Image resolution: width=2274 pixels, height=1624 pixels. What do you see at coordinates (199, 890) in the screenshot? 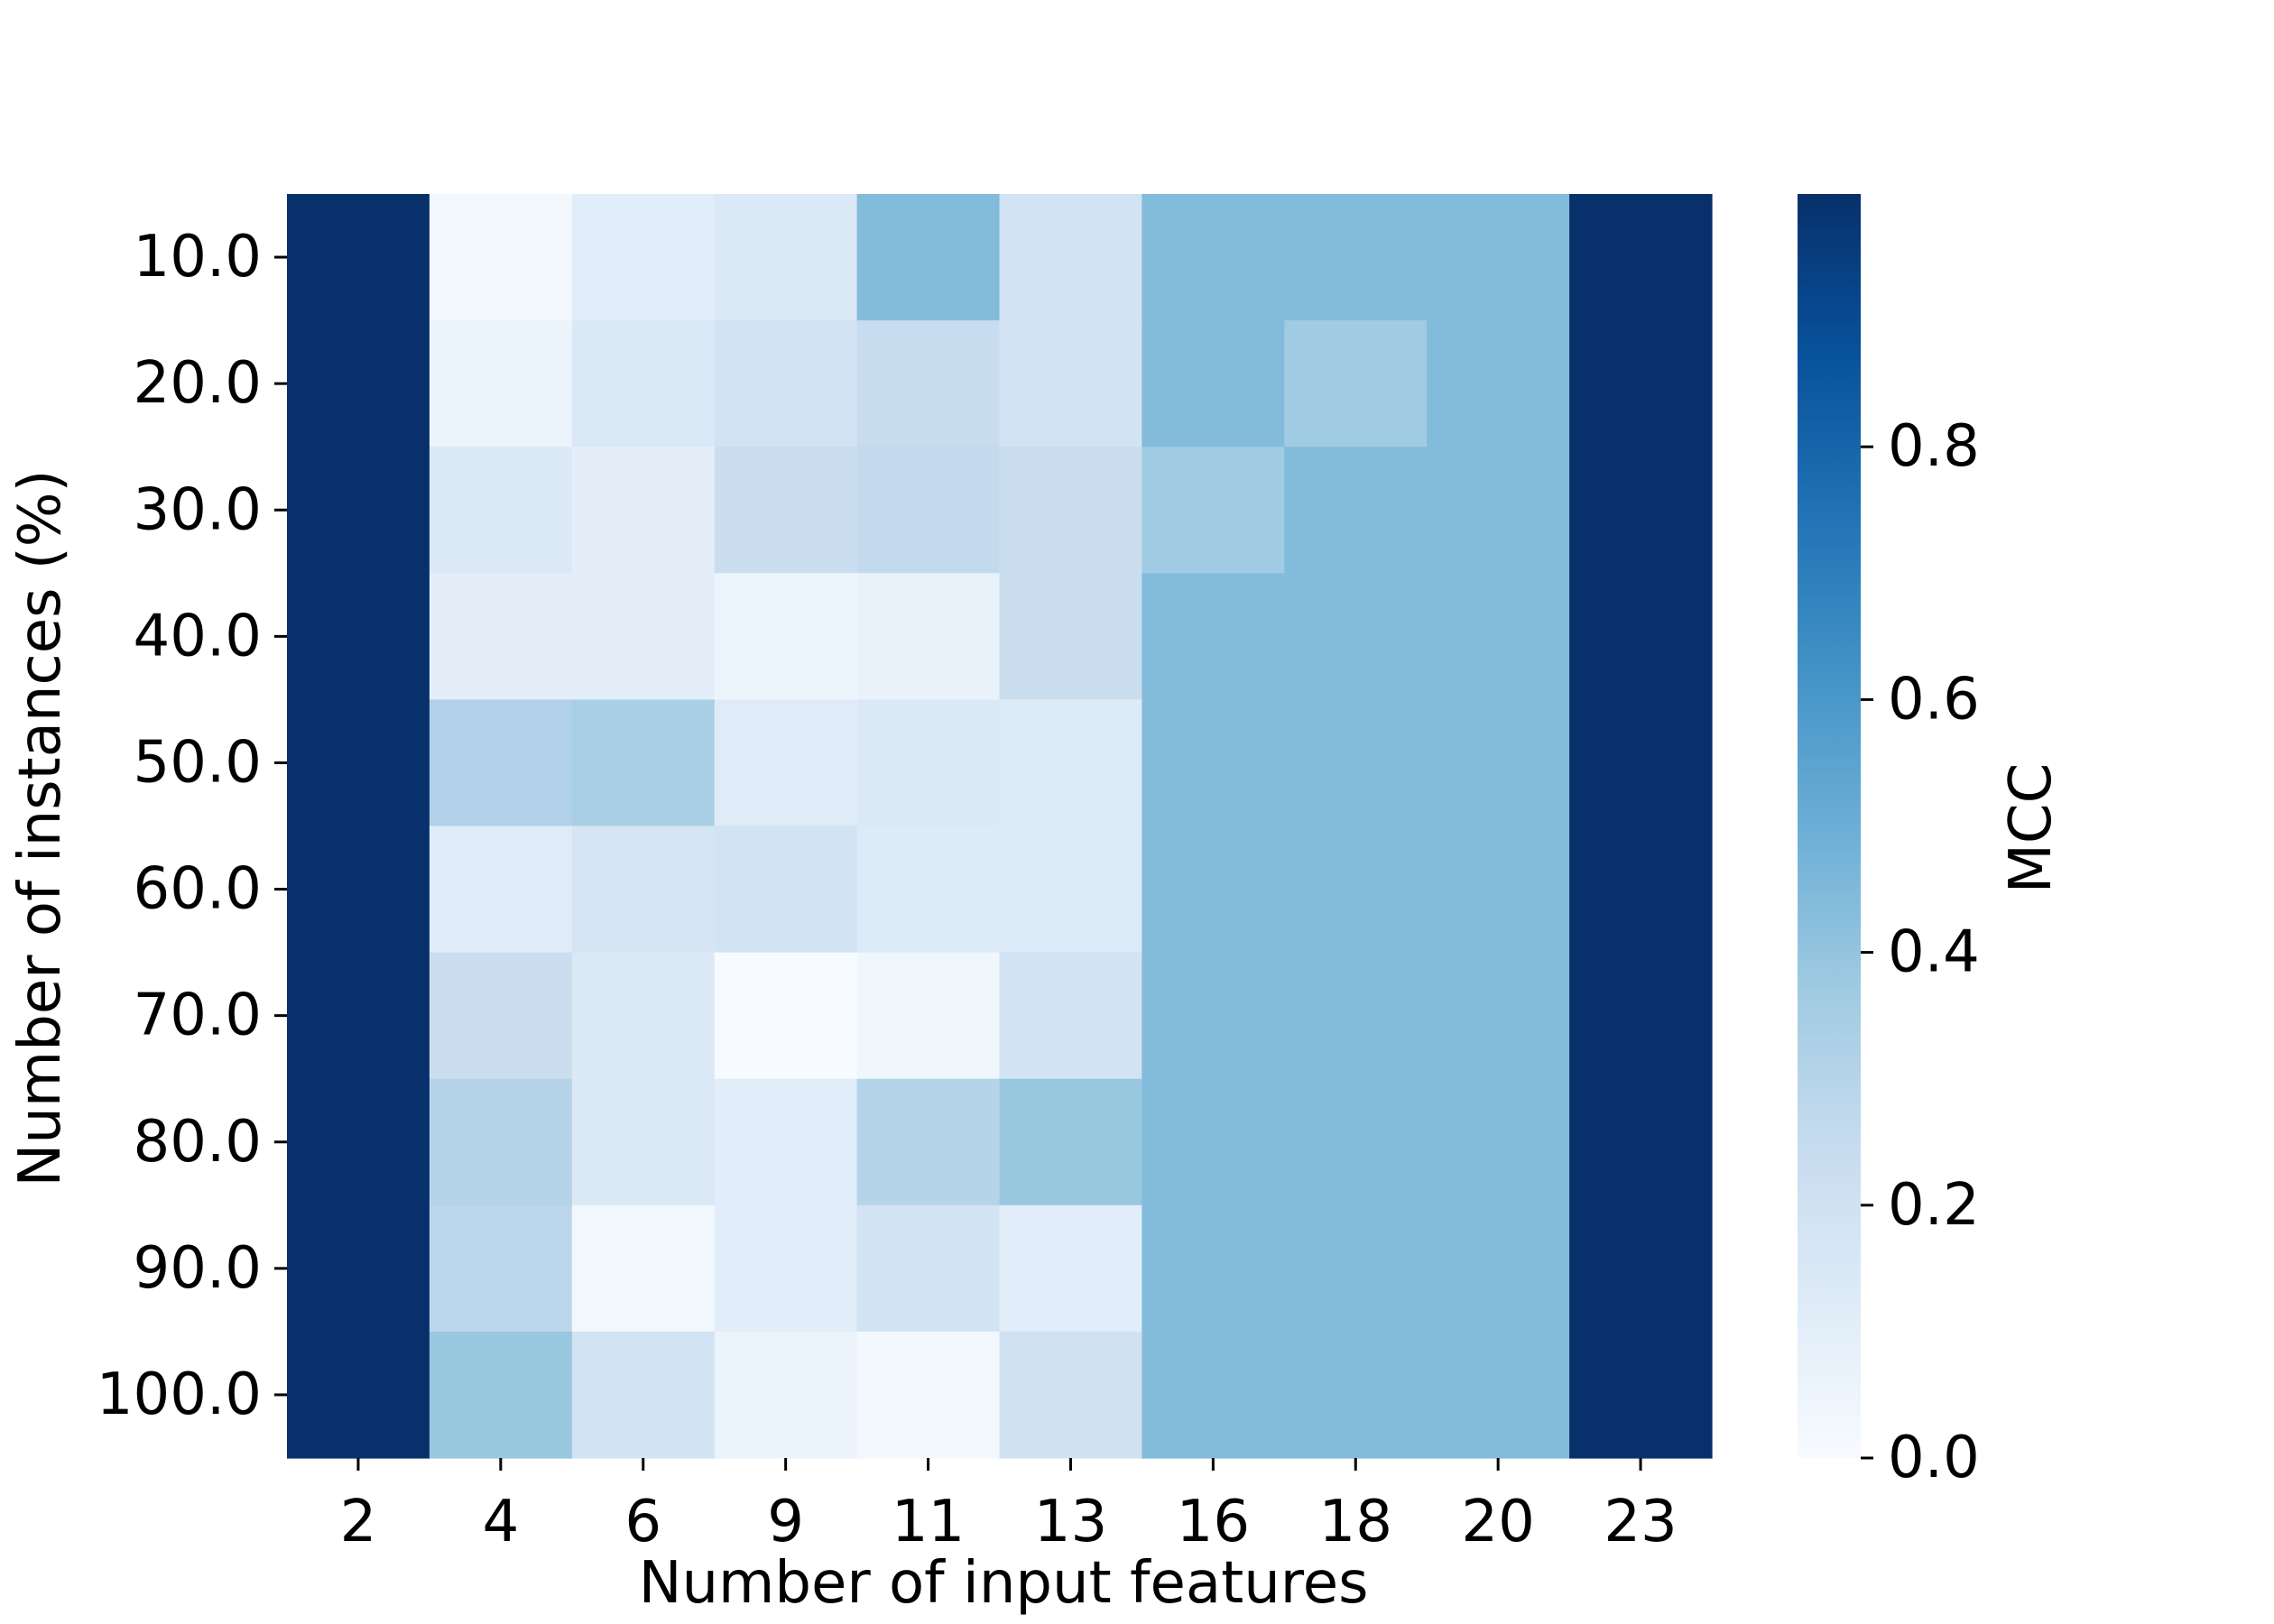
I see `y-tick-label: 60.0` at bounding box center [199, 890].